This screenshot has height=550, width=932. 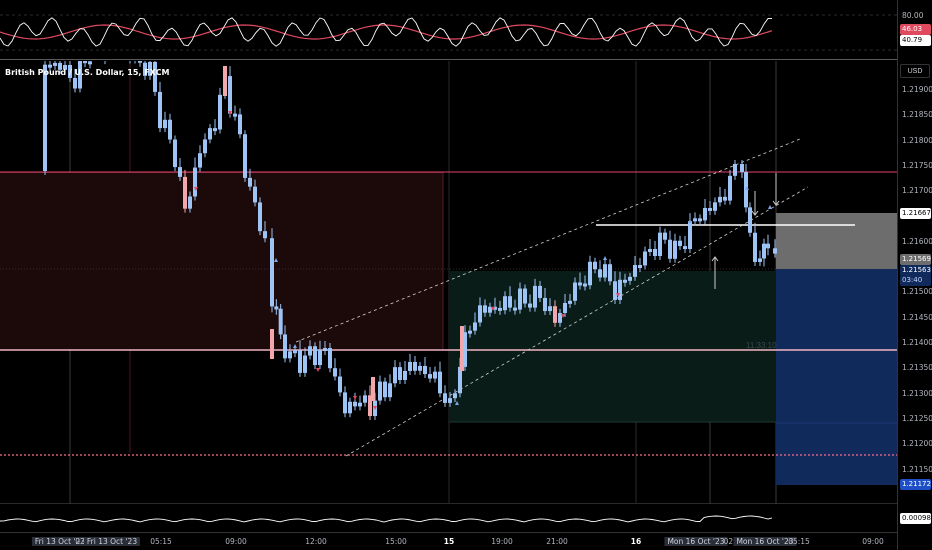 What do you see at coordinates (915, 71) in the screenshot?
I see `currency-button: USD` at bounding box center [915, 71].